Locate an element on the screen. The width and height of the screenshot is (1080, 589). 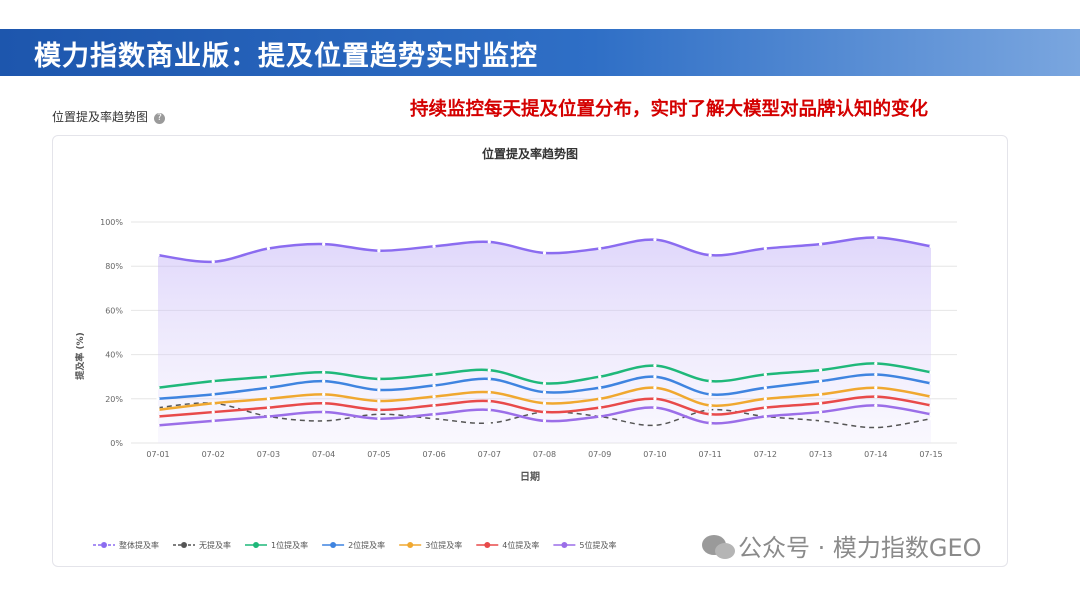
x-axis-label: 日期 is located at coordinates (530, 476).